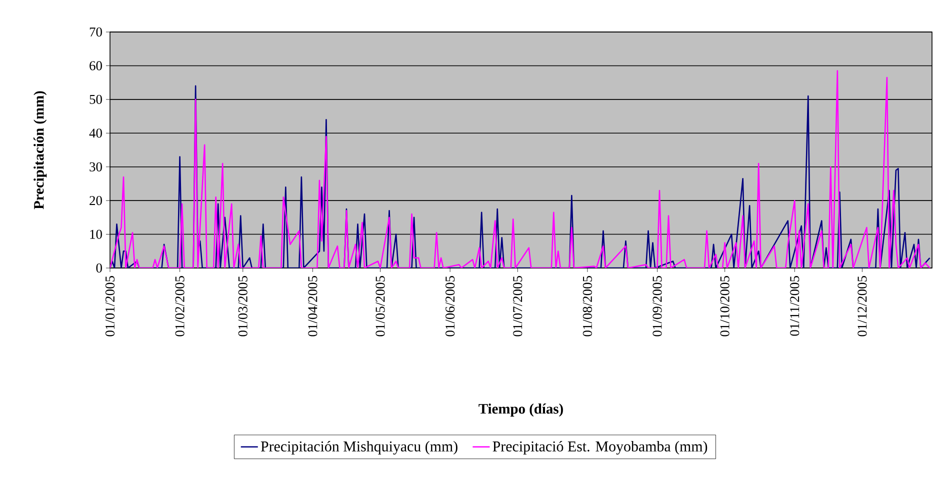 This screenshot has width=938, height=479. I want to click on x-tick-label: 01/05/2005, so click(380, 306).